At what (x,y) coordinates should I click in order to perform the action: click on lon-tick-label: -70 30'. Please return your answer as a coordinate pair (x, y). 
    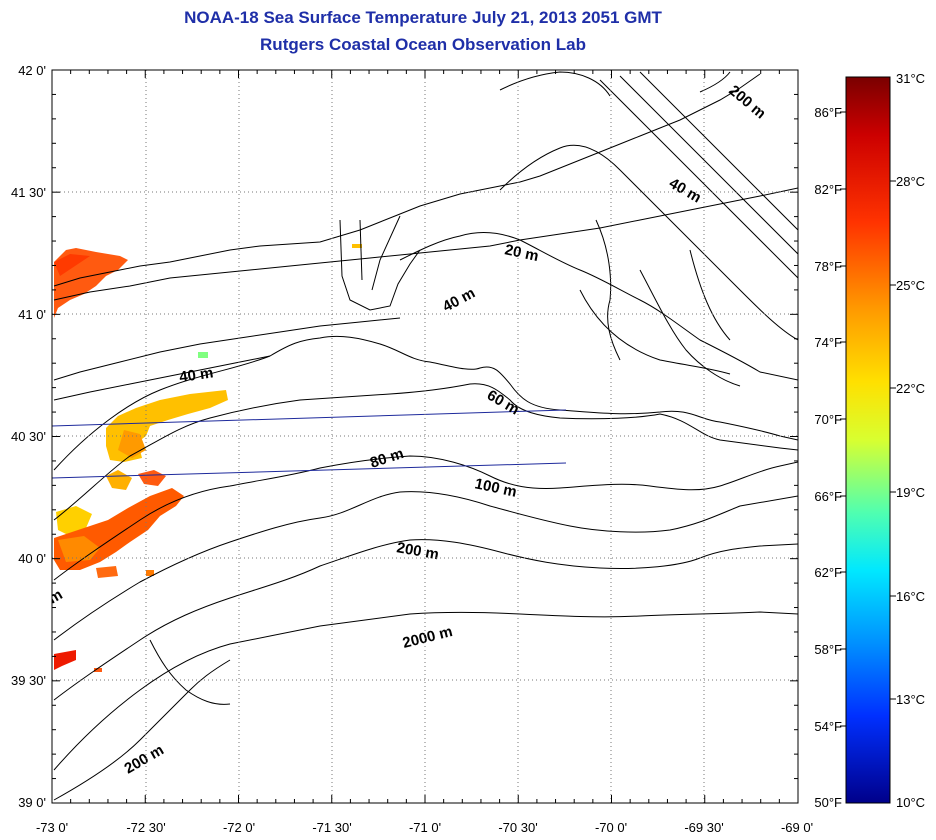
    Looking at the image, I should click on (517, 827).